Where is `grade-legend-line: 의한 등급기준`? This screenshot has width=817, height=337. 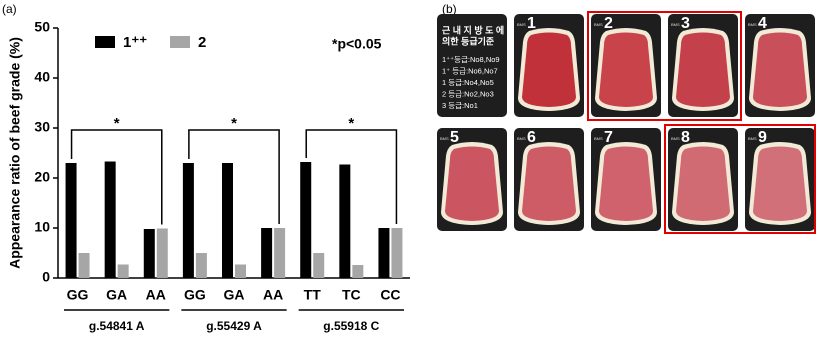 grade-legend-line: 의한 등급기준 is located at coordinates (468, 40).